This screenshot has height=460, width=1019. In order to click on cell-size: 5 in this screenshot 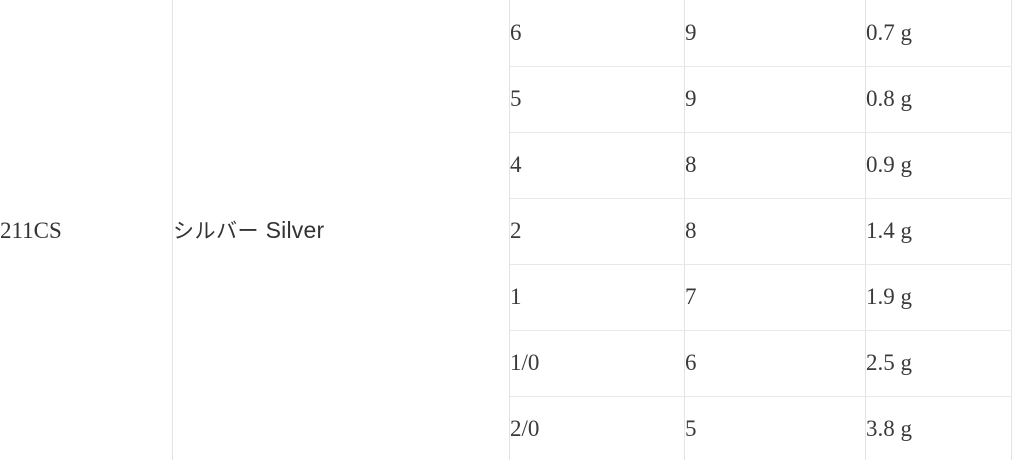, I will do `click(775, 428)`.